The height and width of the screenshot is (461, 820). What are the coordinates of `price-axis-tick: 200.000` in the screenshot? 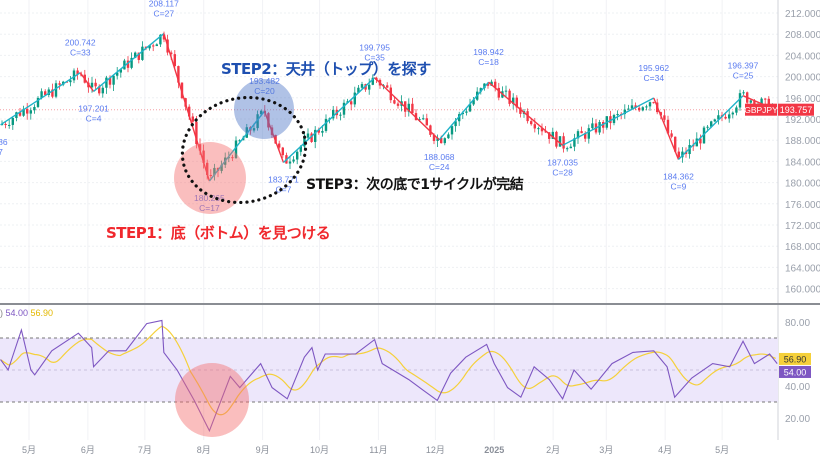 It's located at (802, 78).